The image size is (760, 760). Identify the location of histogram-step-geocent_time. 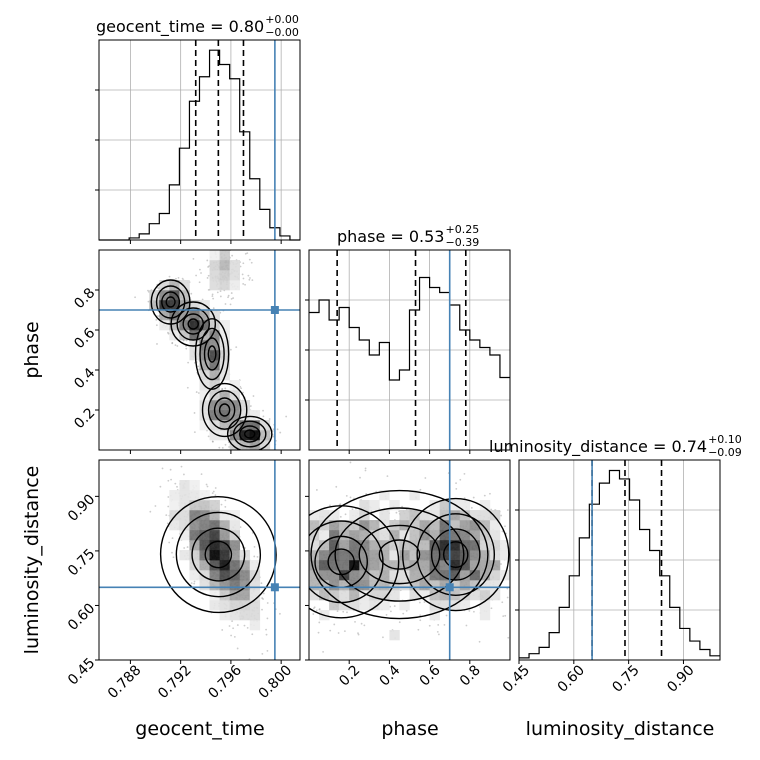
(199, 145).